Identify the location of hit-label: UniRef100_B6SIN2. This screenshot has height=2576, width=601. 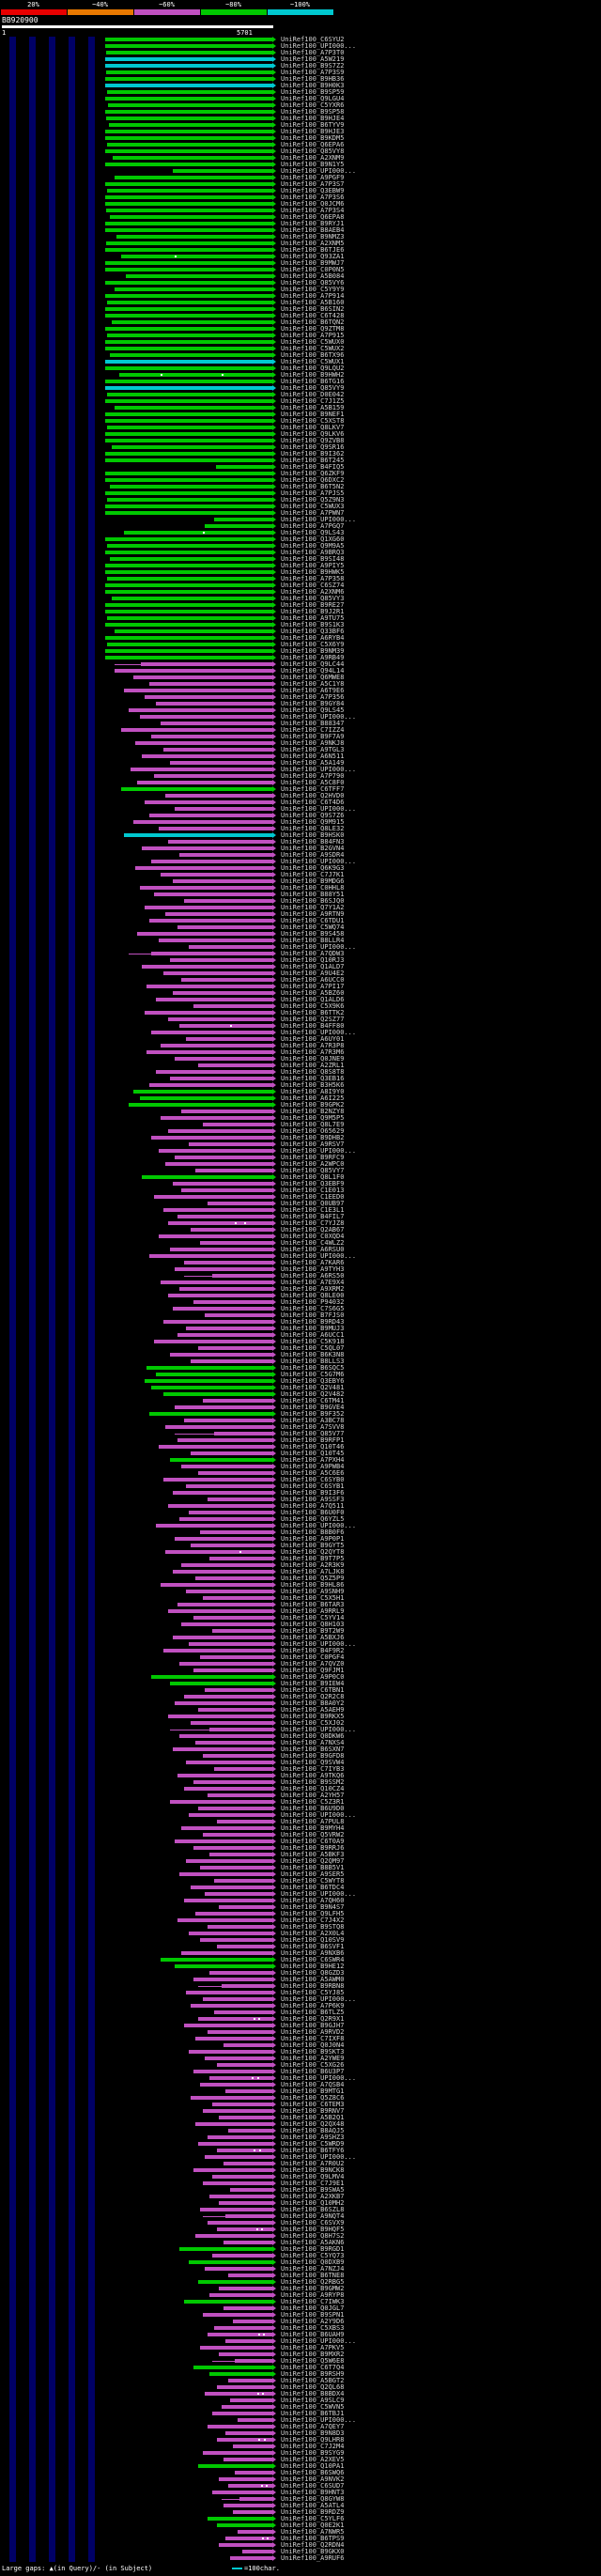
(313, 309).